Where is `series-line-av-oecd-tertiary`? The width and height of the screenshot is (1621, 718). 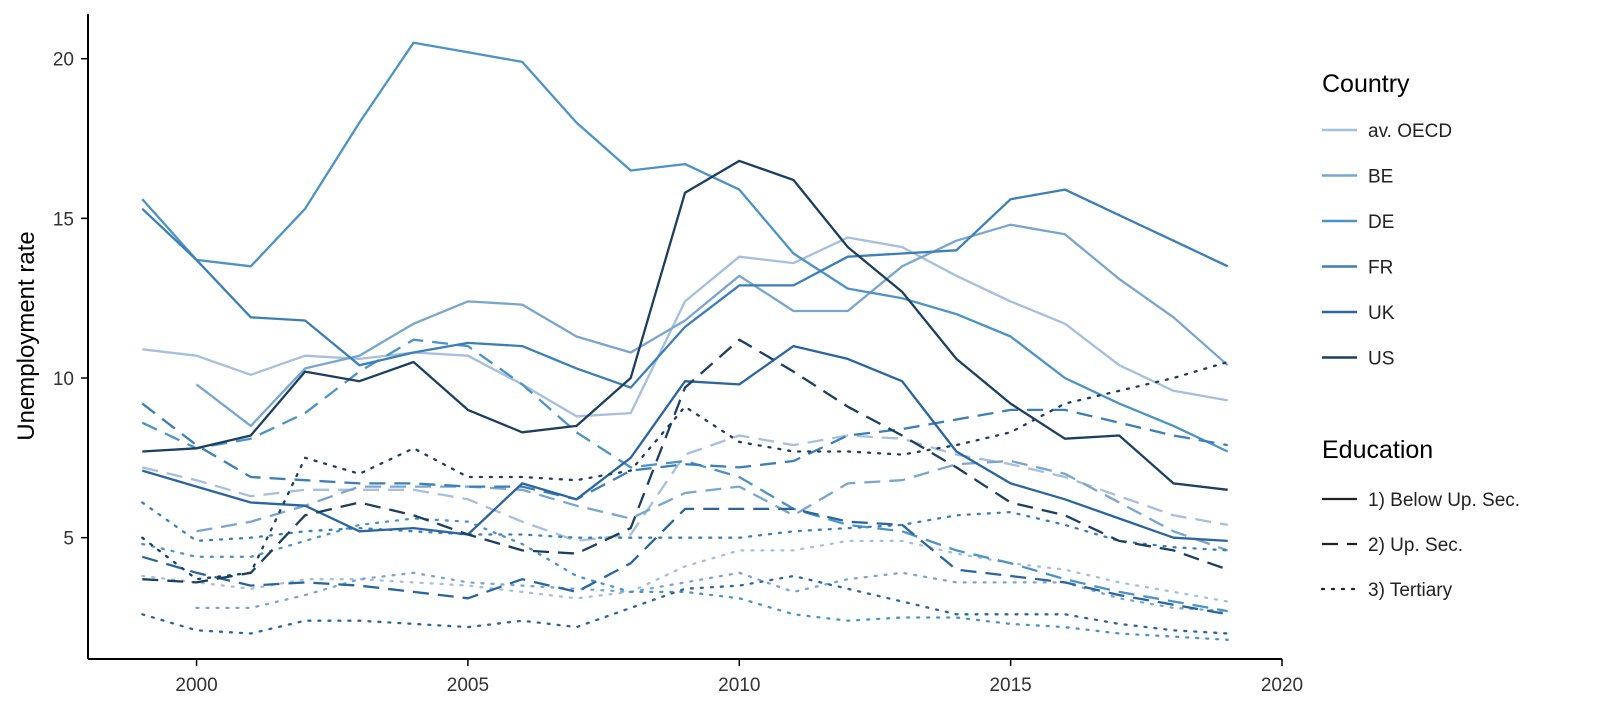 series-line-av-oecd-tertiary is located at coordinates (685, 571).